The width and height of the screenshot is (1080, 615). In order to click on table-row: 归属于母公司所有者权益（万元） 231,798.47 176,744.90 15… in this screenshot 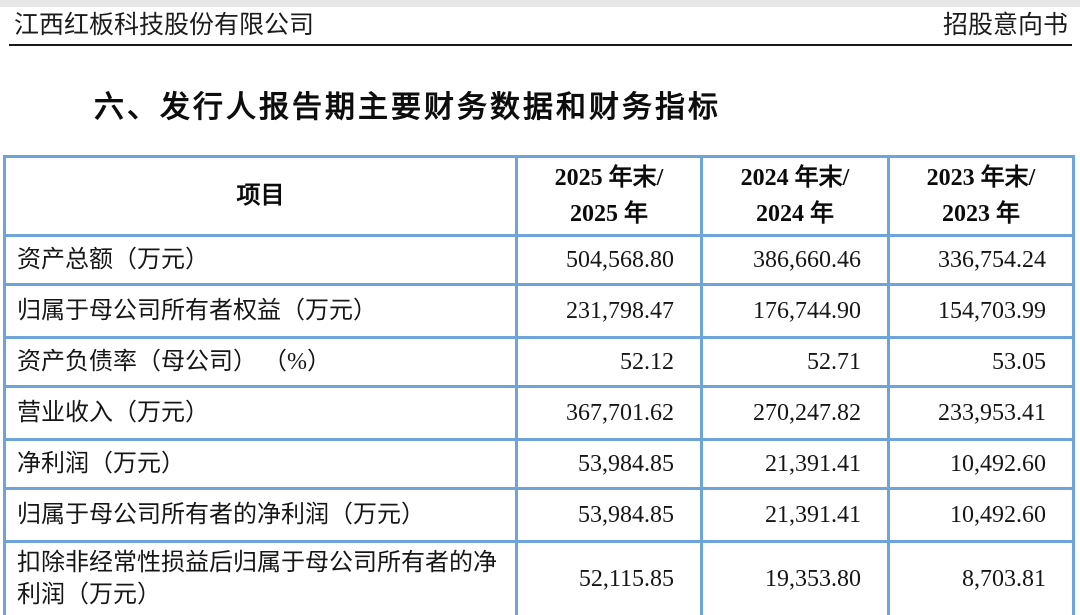, I will do `click(539, 311)`.